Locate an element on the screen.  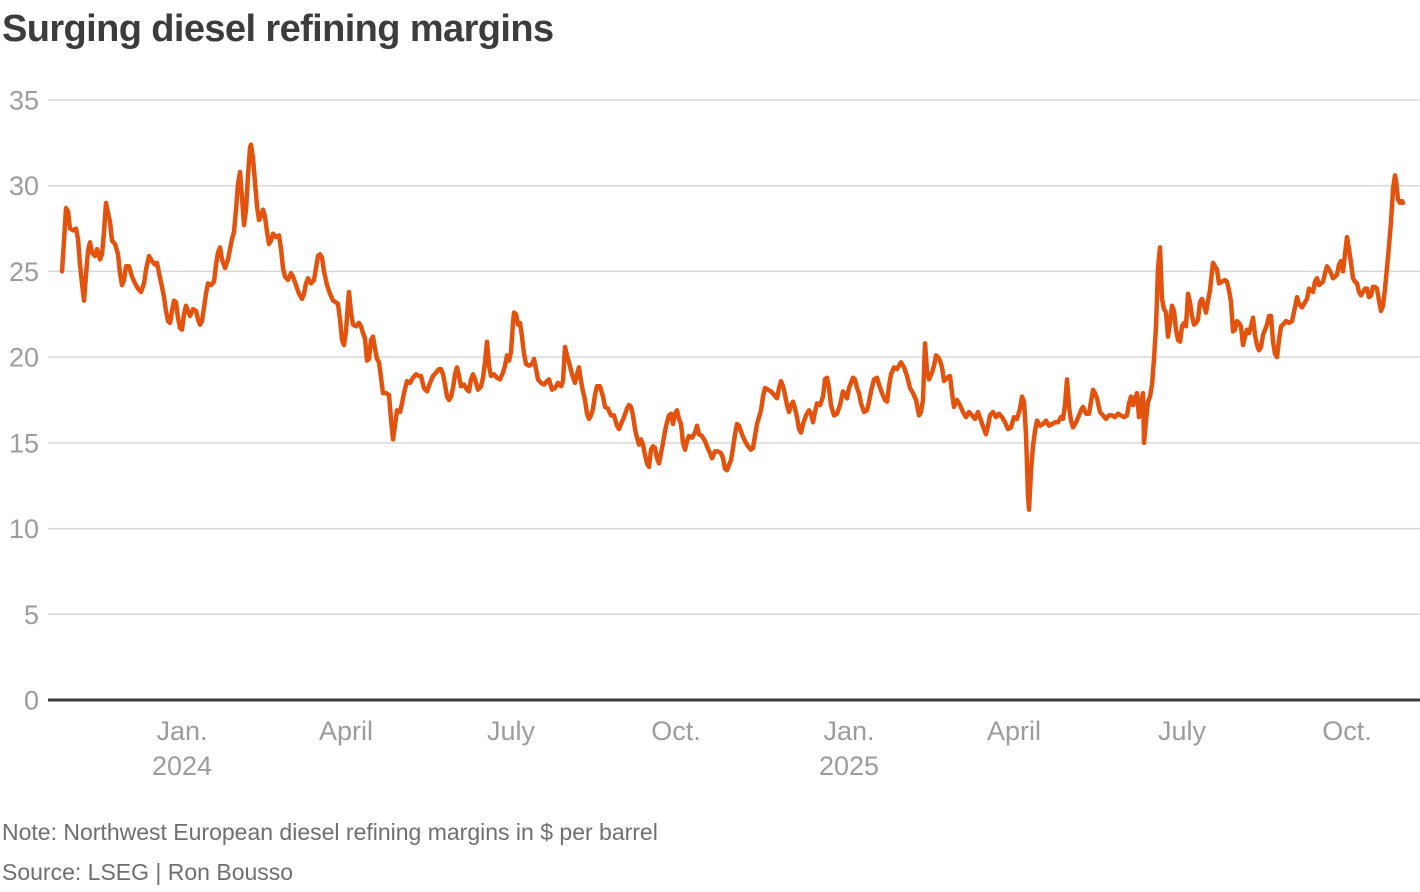
x-tick-label-4: Jan. is located at coordinates (848, 731).